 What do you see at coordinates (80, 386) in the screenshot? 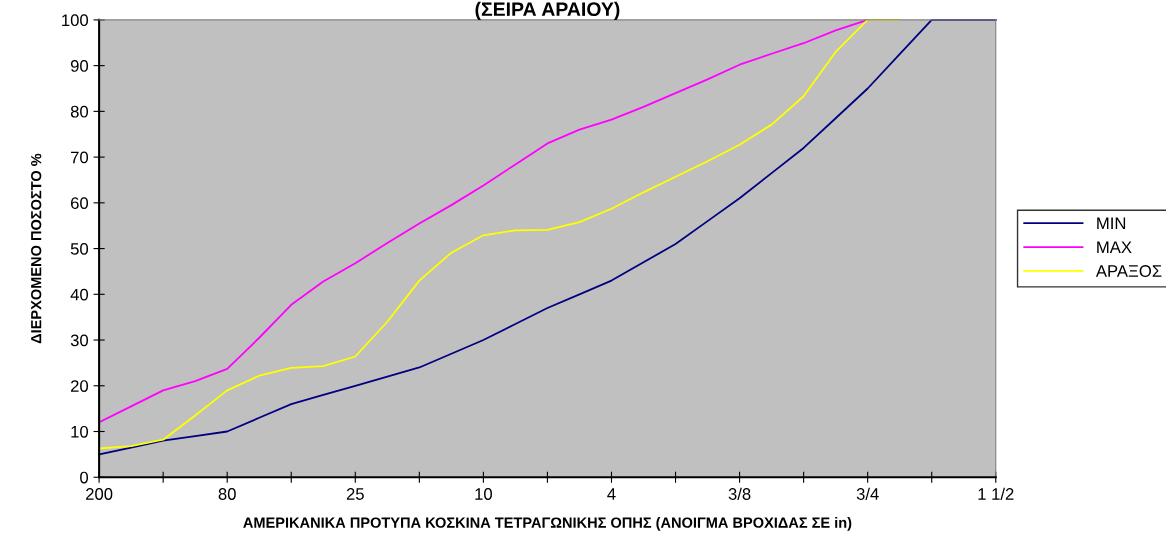
I see `y-tick-label: 20` at bounding box center [80, 386].